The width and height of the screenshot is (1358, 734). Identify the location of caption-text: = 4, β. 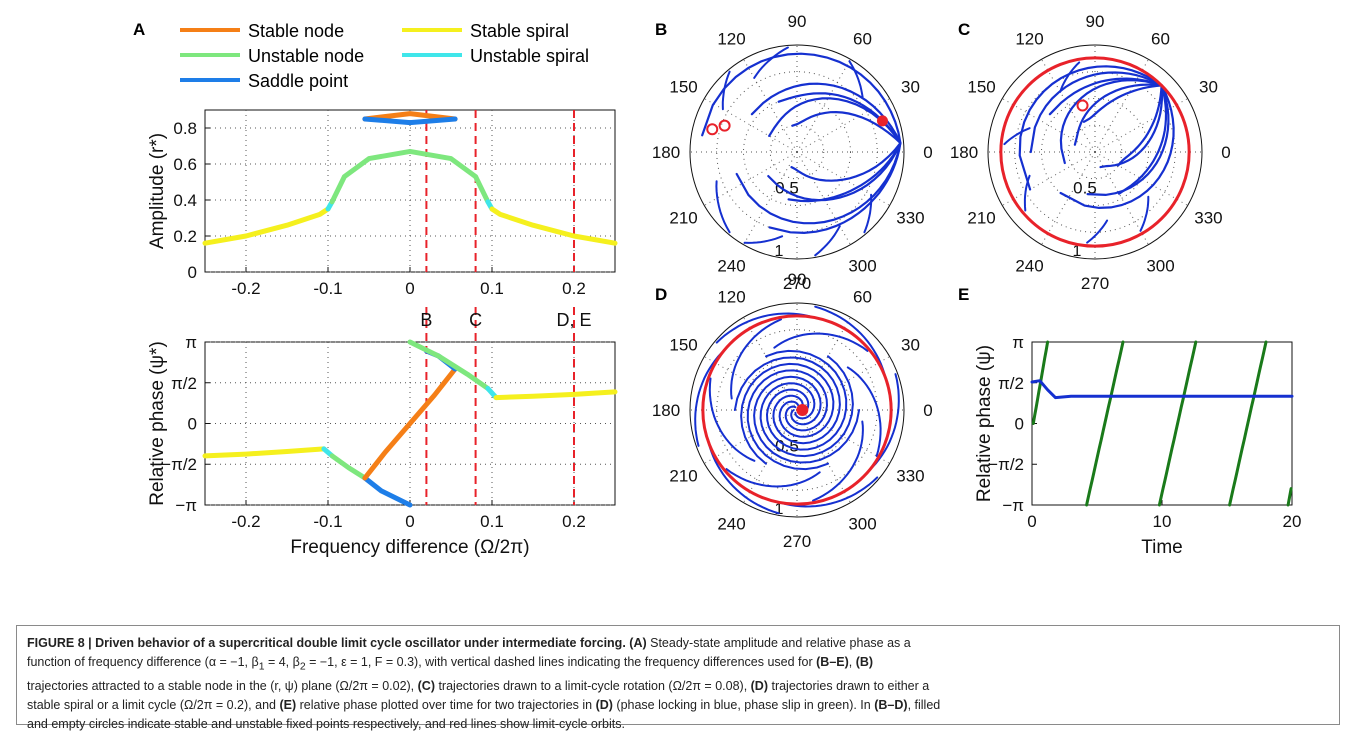
(282, 662).